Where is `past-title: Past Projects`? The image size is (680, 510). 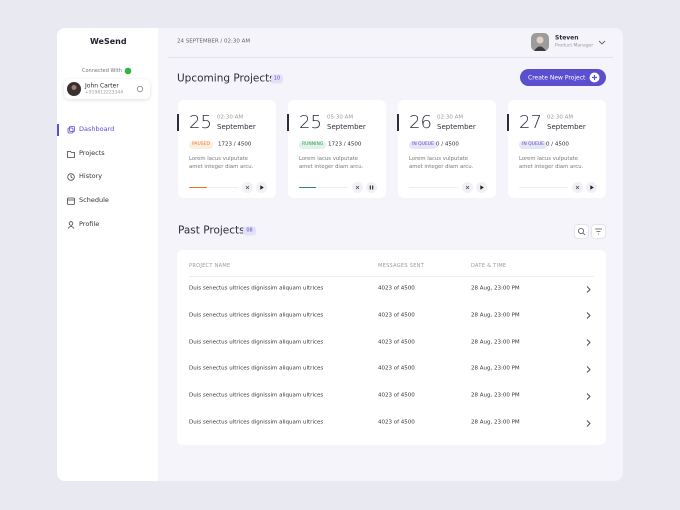
past-title: Past Projects is located at coordinates (211, 230).